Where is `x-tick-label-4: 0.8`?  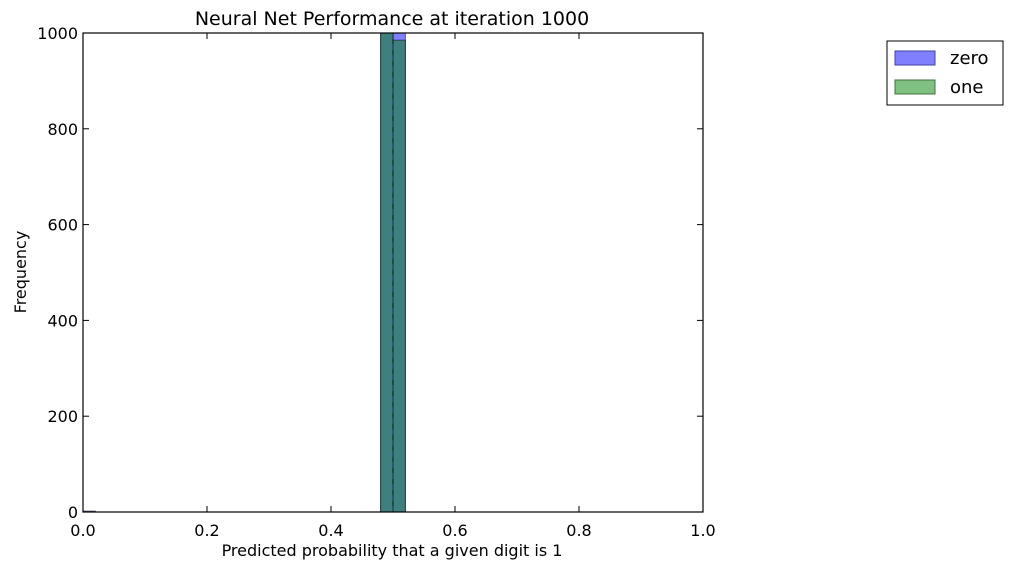
x-tick-label-4: 0.8 is located at coordinates (578, 530).